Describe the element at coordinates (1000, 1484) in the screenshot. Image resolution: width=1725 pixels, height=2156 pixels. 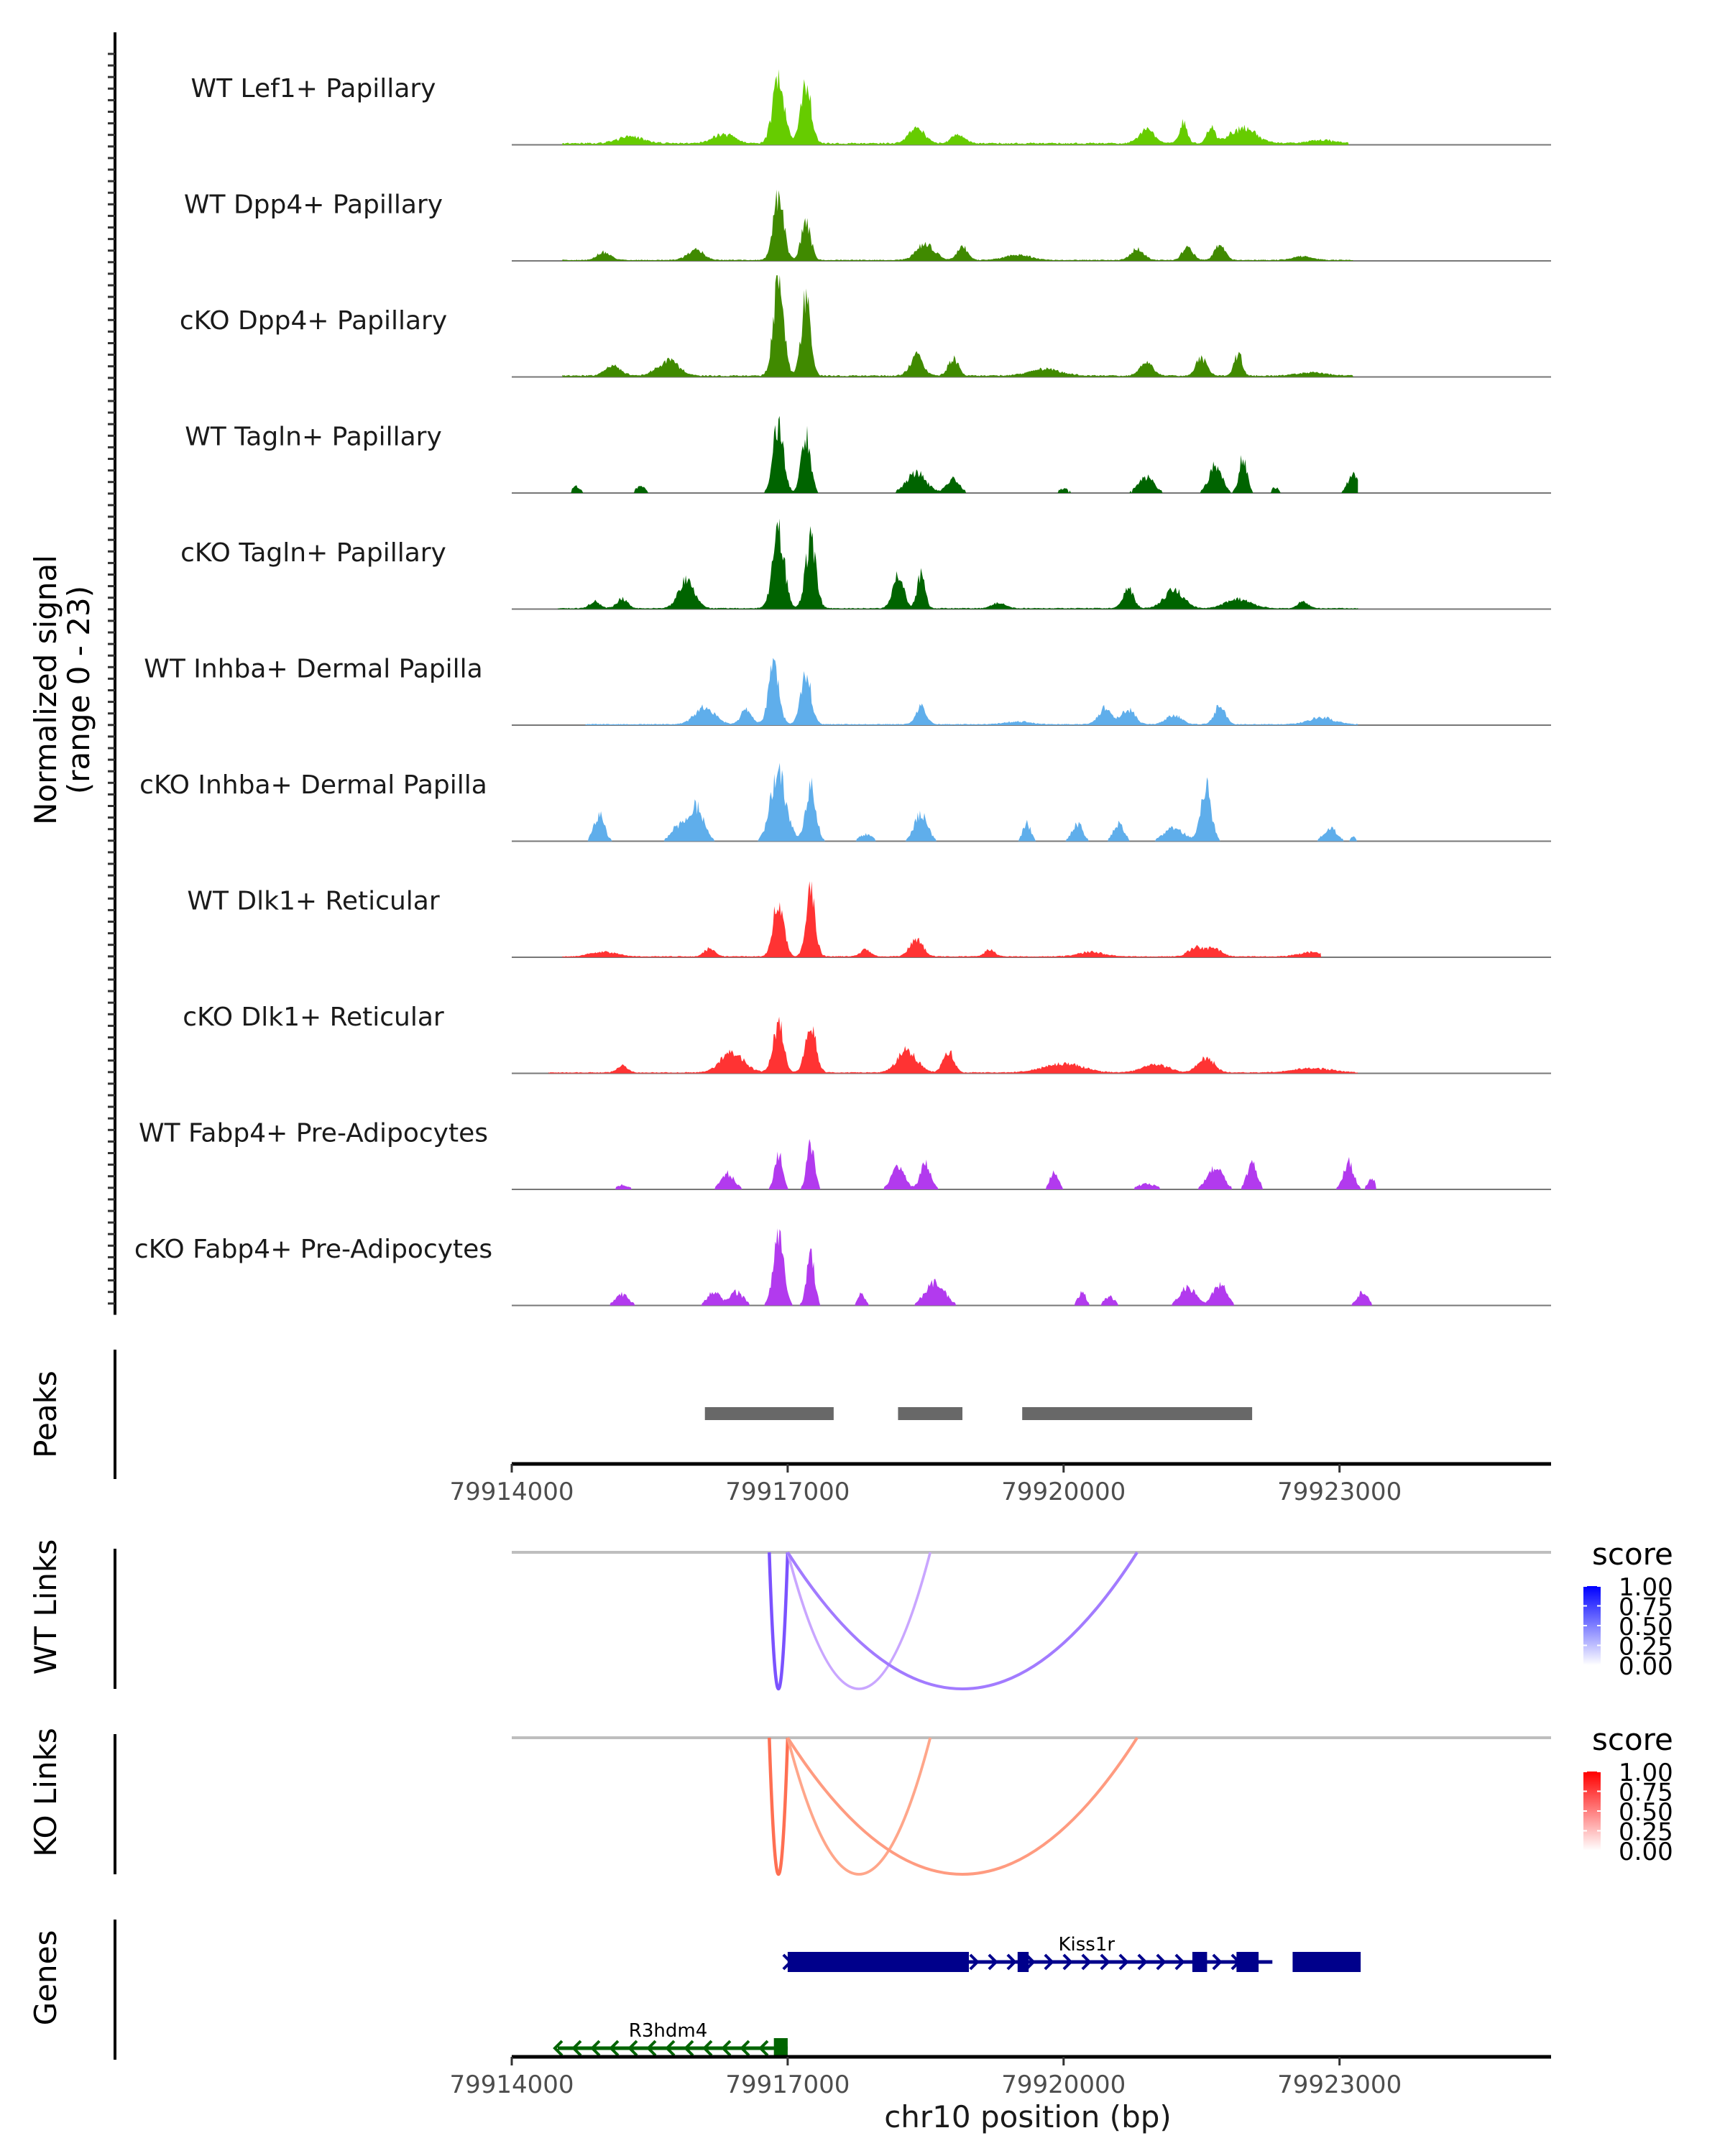
I see `x-axis-mid: 79914000 79917000 79920000 79923000` at that location.